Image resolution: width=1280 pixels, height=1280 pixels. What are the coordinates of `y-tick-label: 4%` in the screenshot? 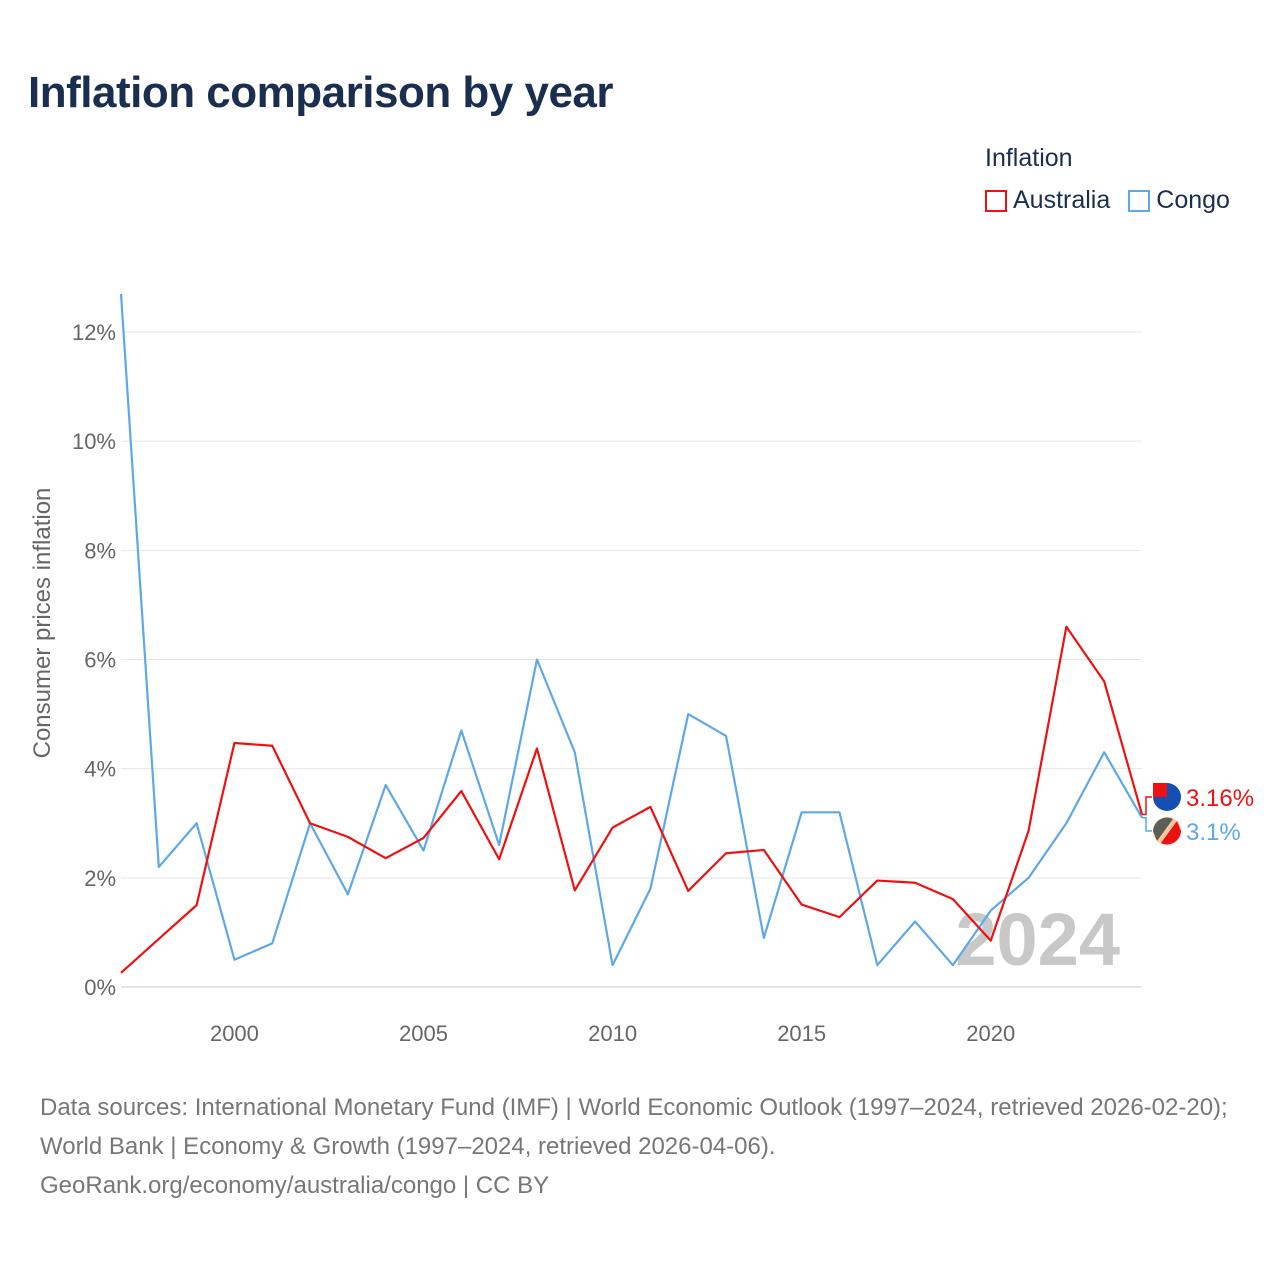 It's located at (100, 769).